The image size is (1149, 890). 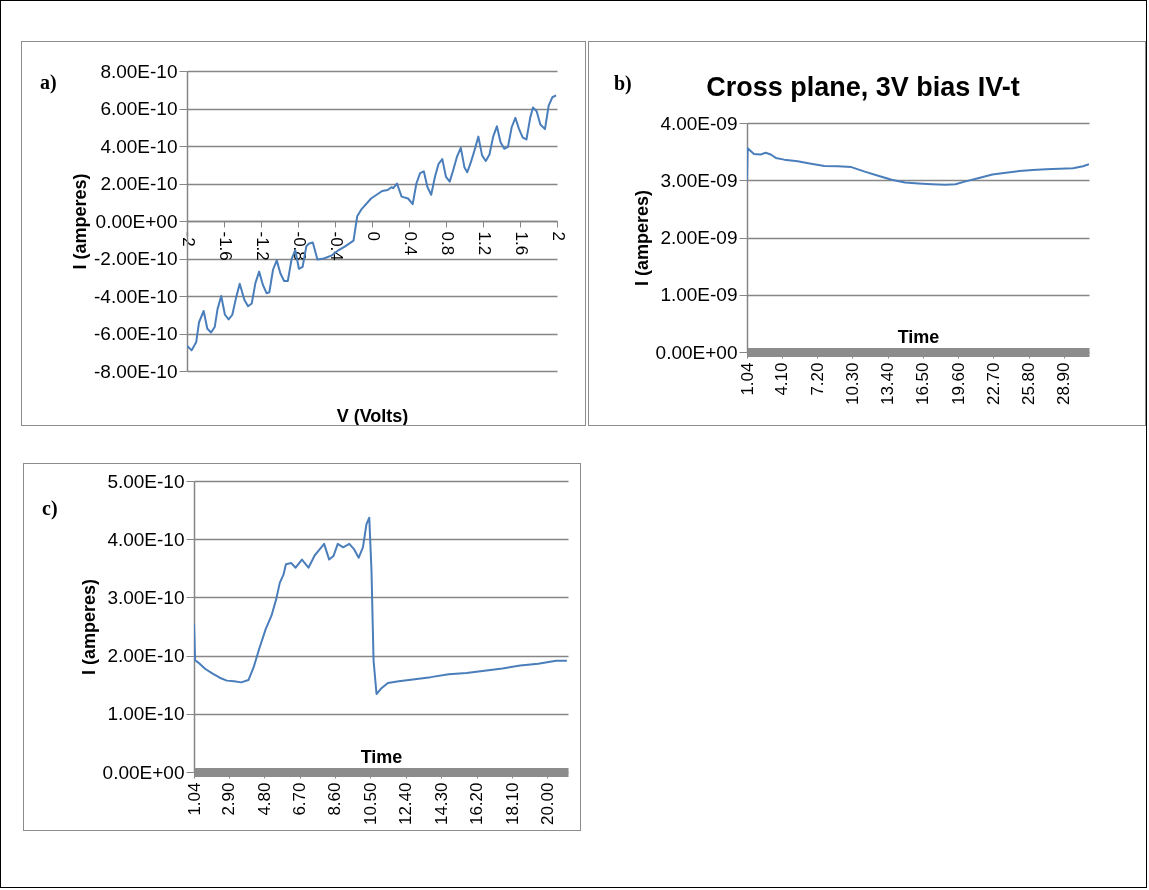 What do you see at coordinates (262, 246) in the screenshot?
I see `x-tick-label: -1.2` at bounding box center [262, 246].